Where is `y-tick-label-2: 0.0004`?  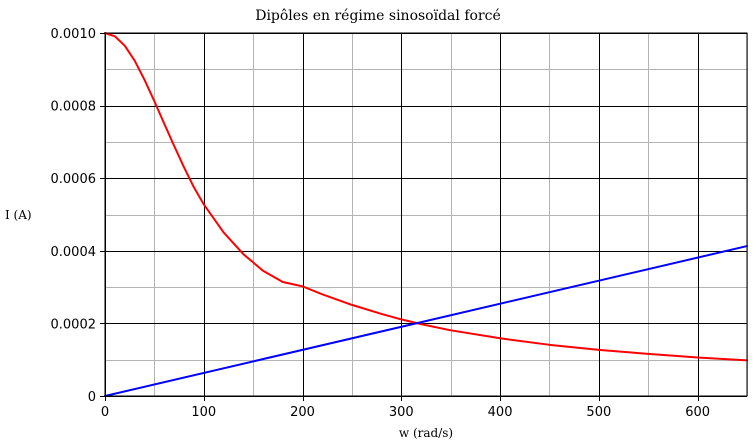 y-tick-label-2: 0.0004 is located at coordinates (74, 252).